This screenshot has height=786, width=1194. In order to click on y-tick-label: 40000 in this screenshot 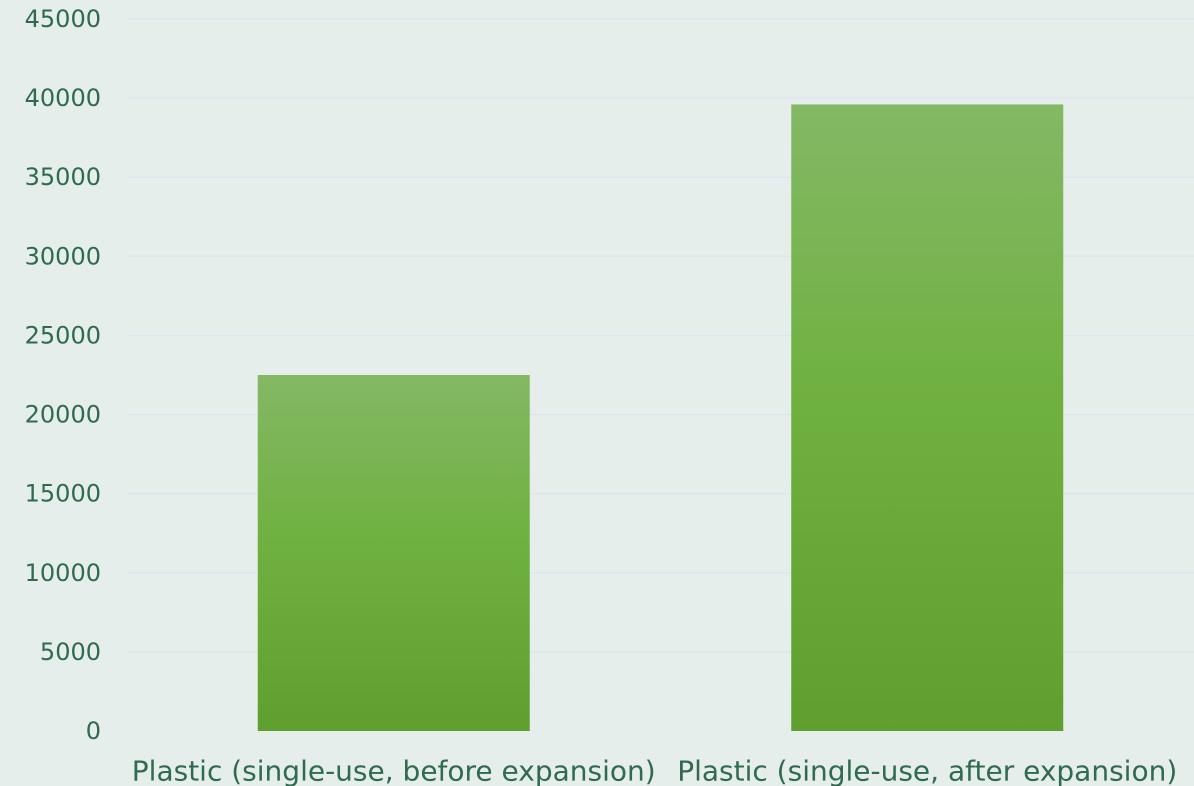, I will do `click(63, 98)`.